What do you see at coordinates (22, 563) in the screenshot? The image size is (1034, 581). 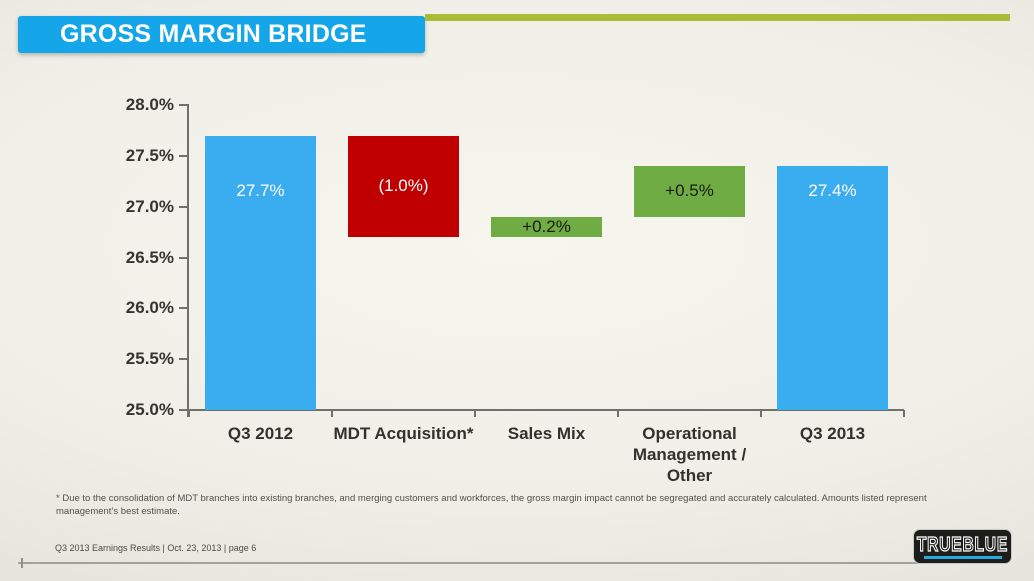 I see `bottom-rule-tick` at bounding box center [22, 563].